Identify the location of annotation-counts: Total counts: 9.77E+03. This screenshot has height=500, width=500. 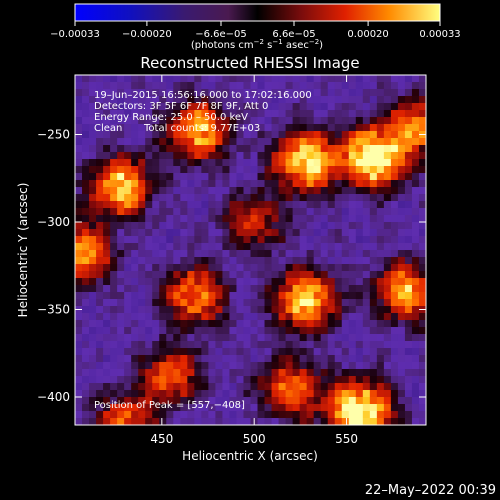
(201, 128).